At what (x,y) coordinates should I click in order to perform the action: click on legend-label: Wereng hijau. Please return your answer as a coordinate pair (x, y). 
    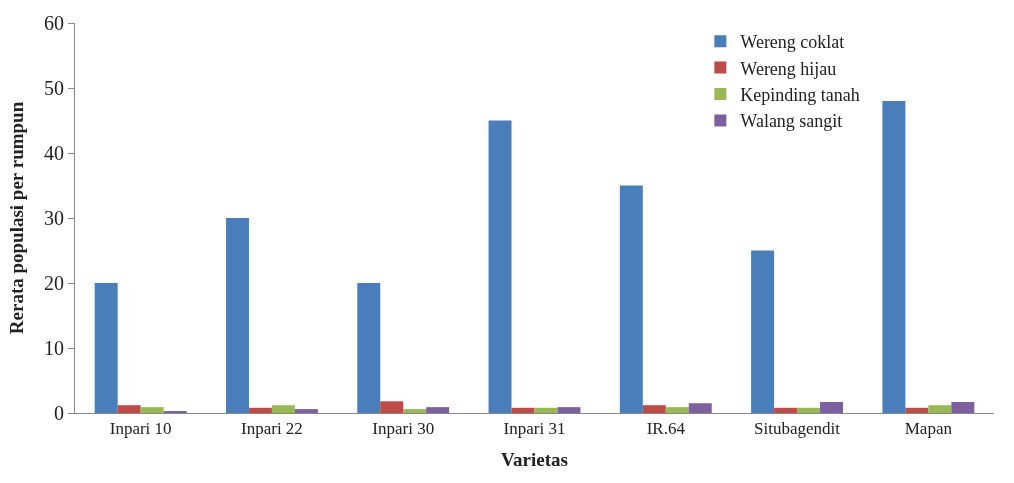
    Looking at the image, I should click on (788, 68).